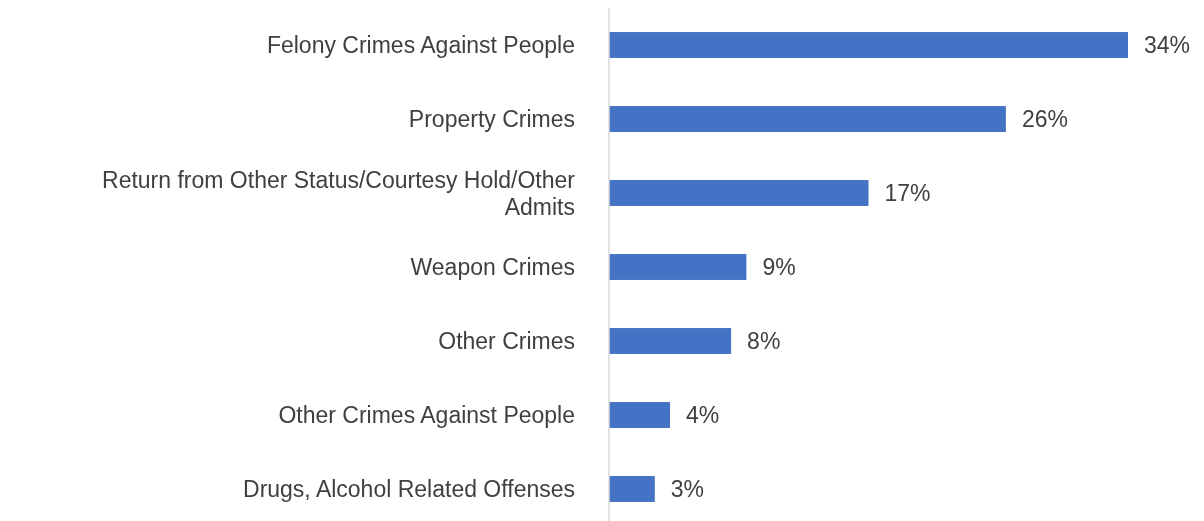  Describe the element at coordinates (1044, 119) in the screenshot. I see `data-label: 26%` at that location.